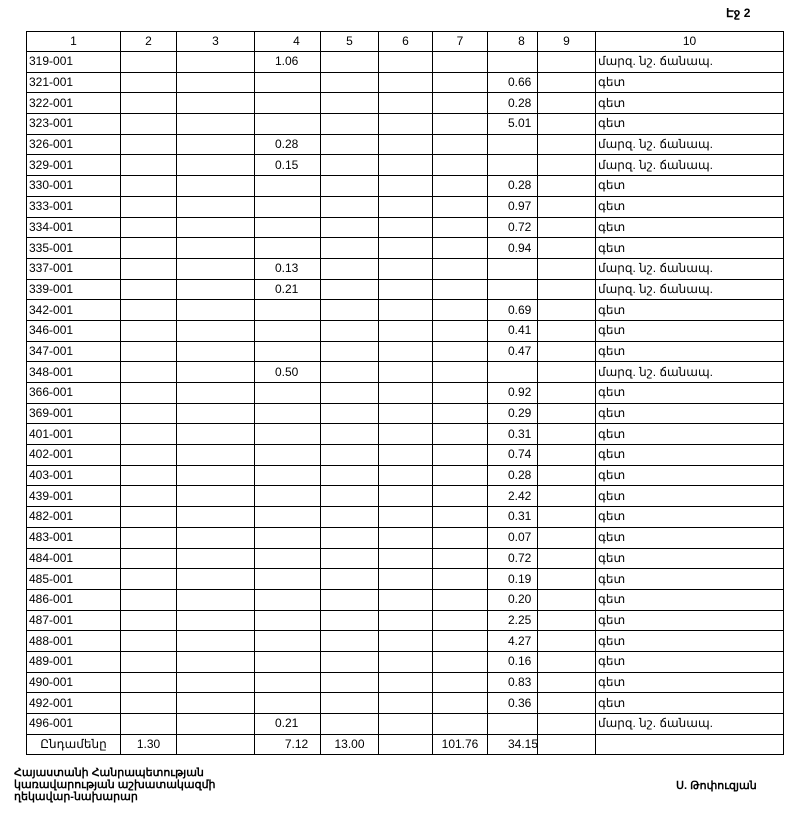 The image size is (792, 825). What do you see at coordinates (73, 599) in the screenshot?
I see `cell-col-1: 486-001` at bounding box center [73, 599].